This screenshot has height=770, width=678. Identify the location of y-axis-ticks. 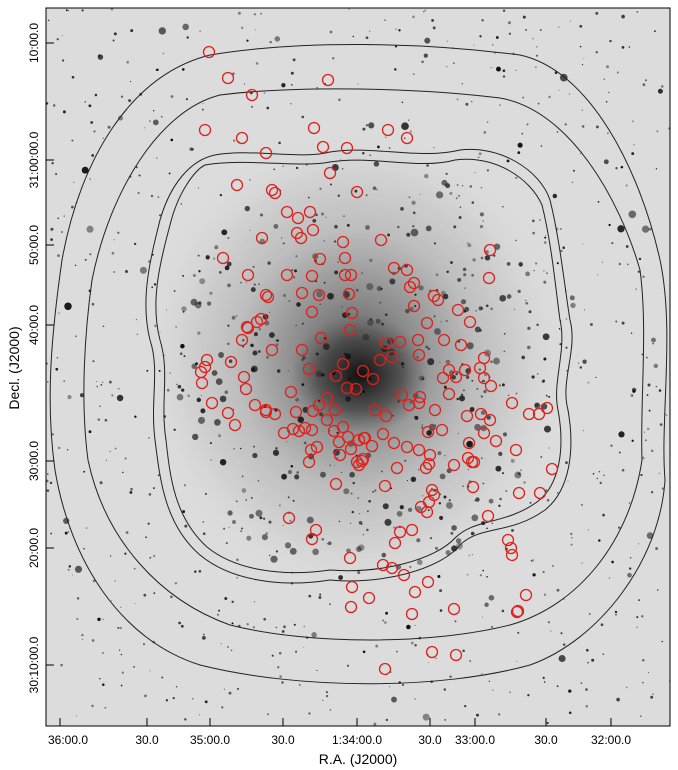
(50, 354).